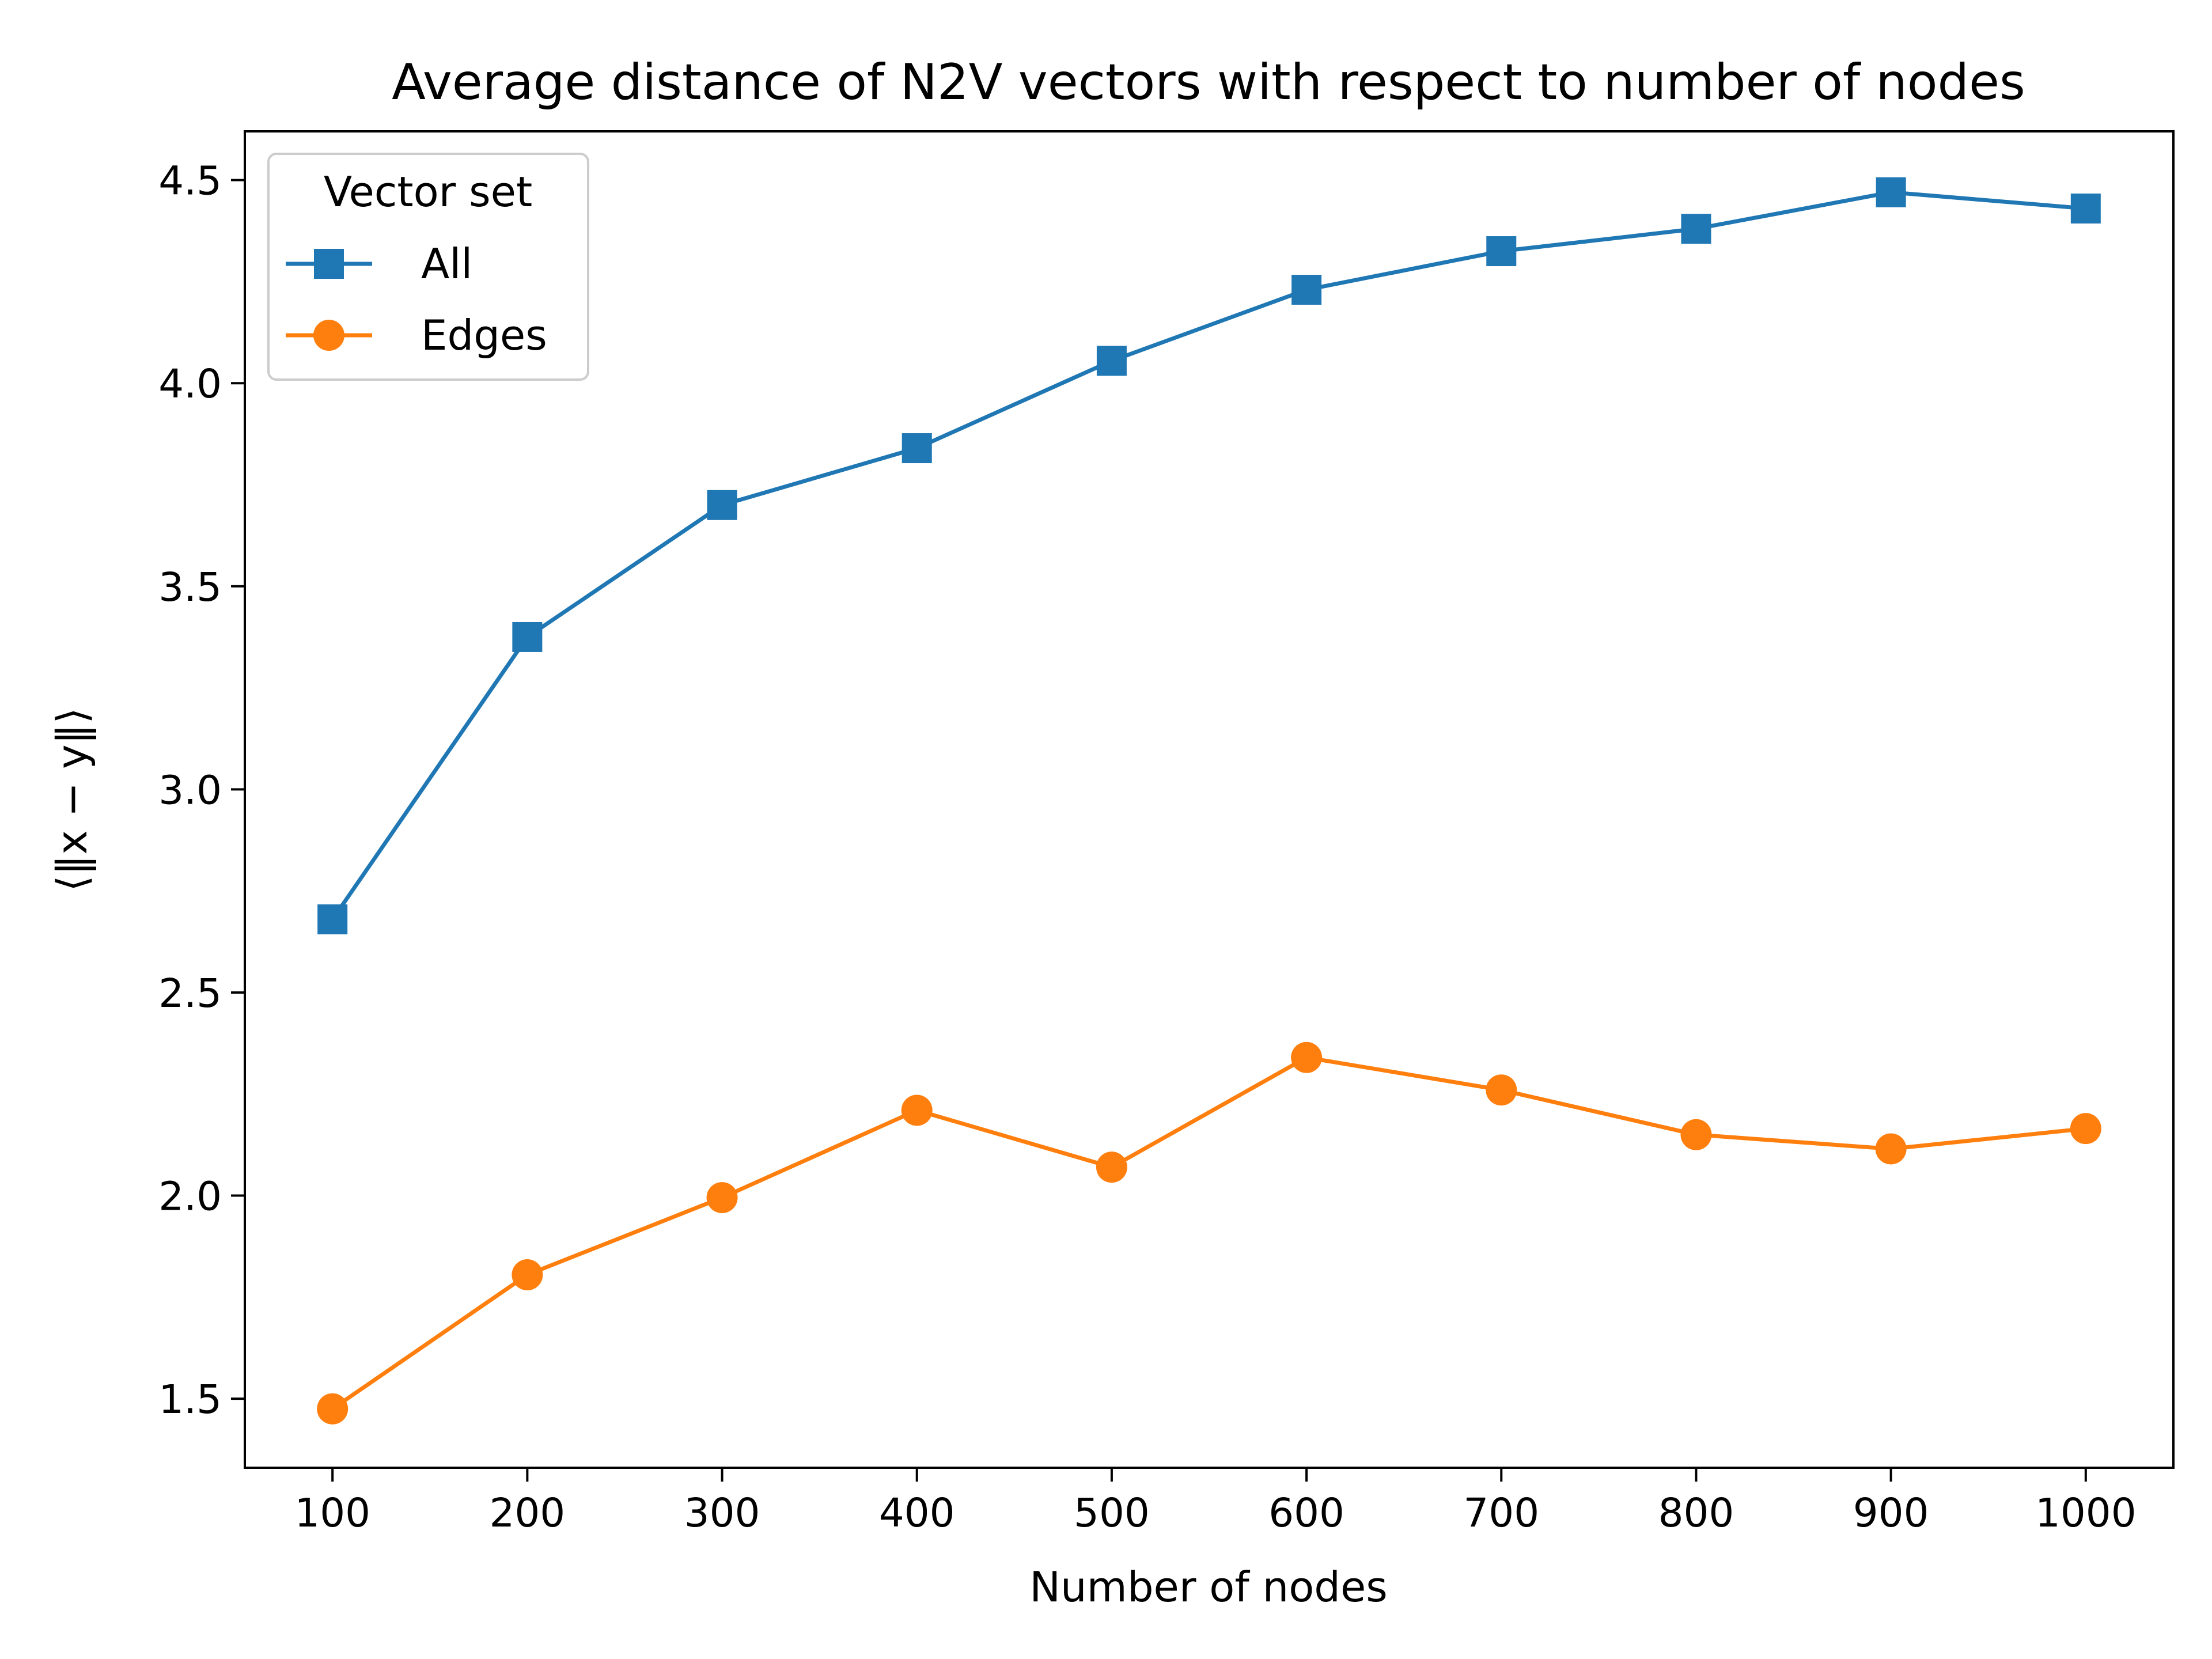  Describe the element at coordinates (1208, 1587) in the screenshot. I see `x-axis-title: Number of nodes` at that location.